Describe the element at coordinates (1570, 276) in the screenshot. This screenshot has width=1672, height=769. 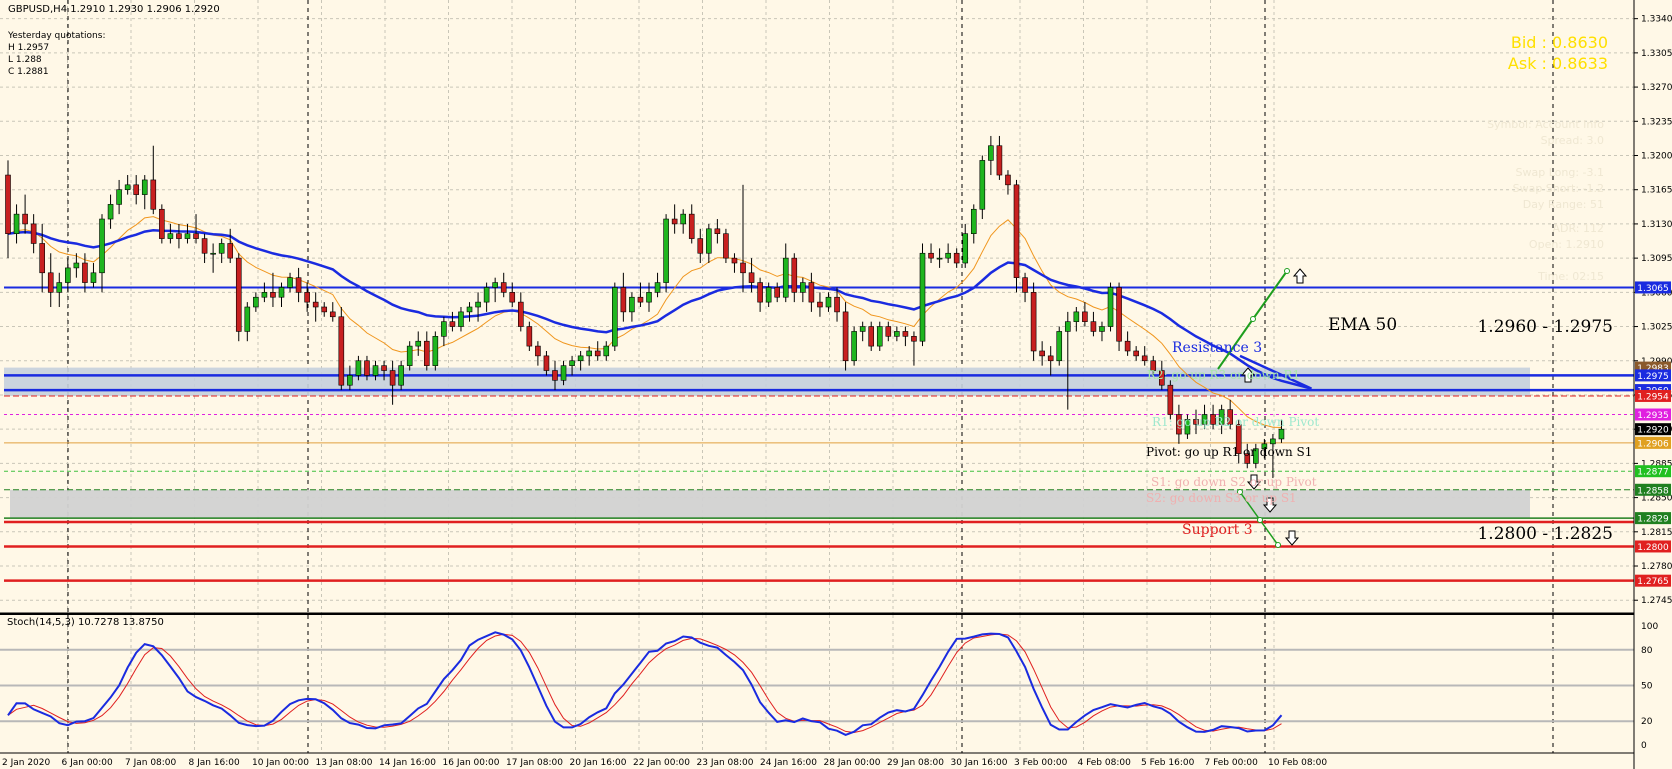
I see `info-line-8: Time: 02:15` at that location.